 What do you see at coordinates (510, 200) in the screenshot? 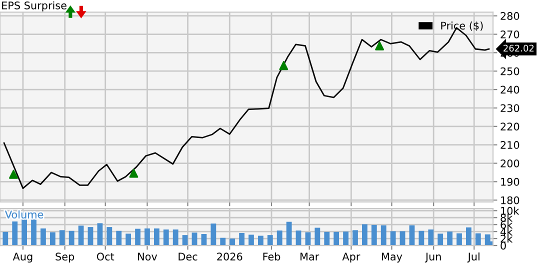
I see `y-tick-label: 180` at bounding box center [510, 200].